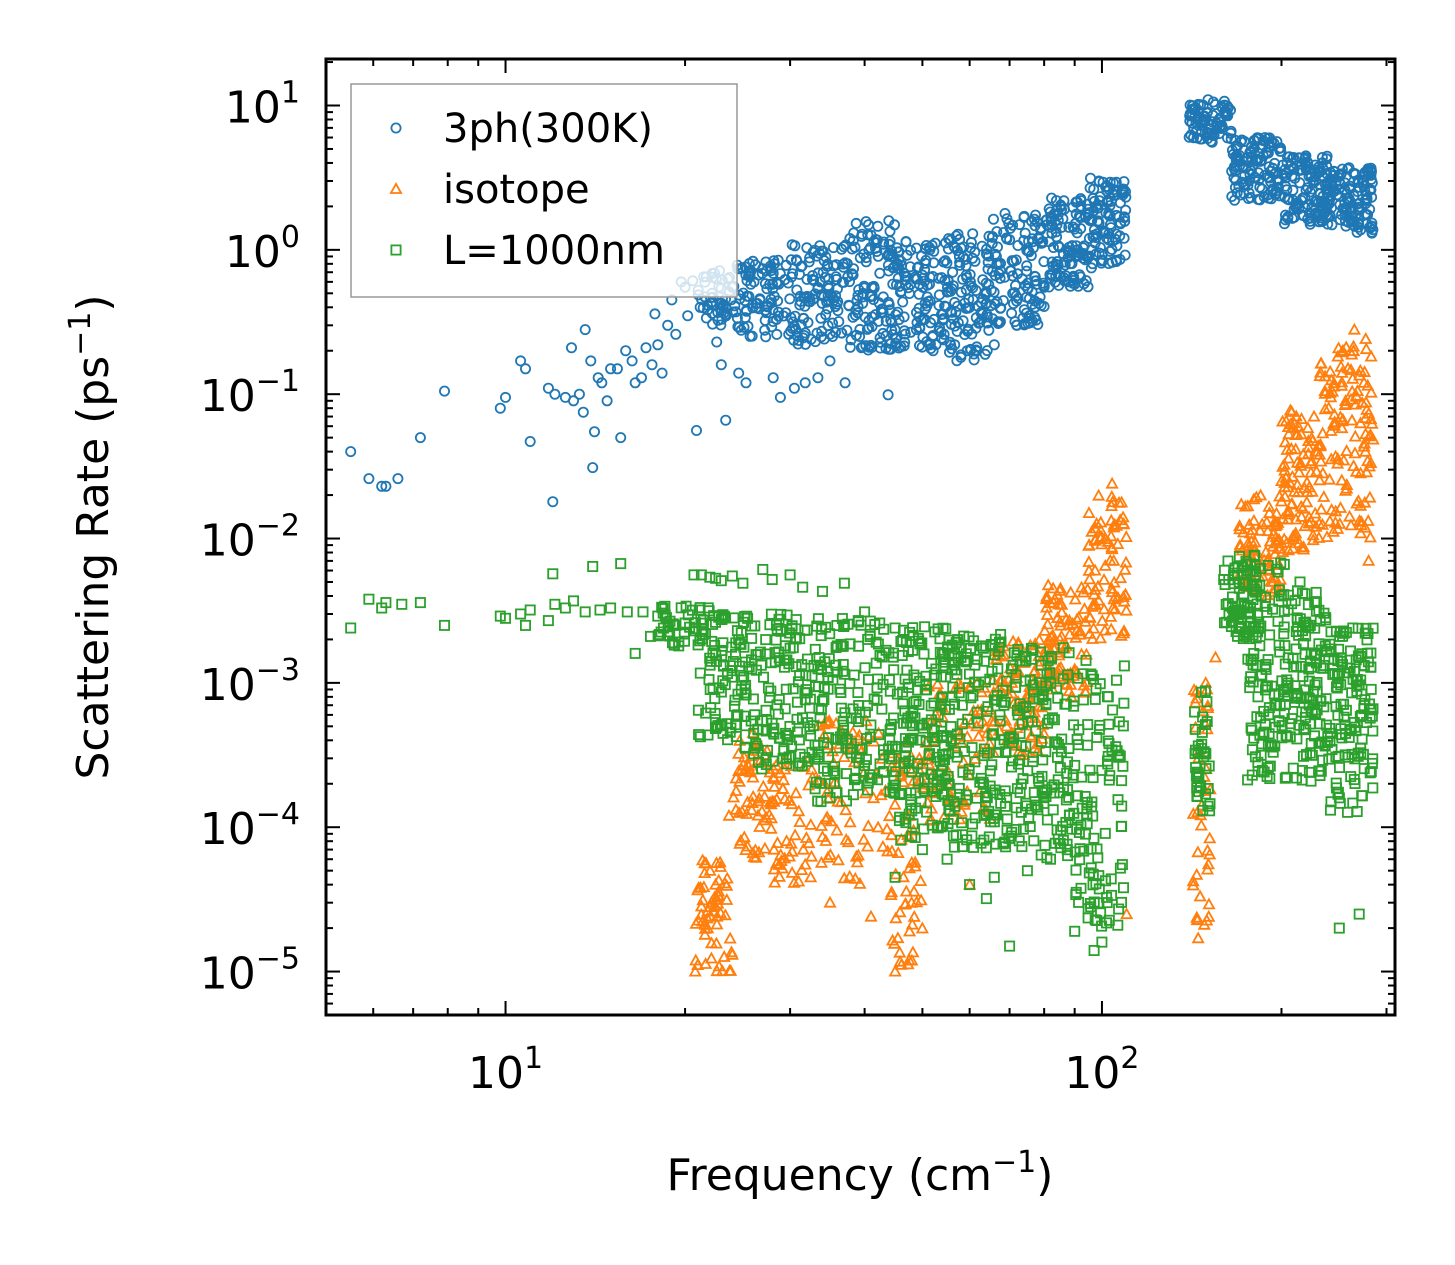 The image size is (1455, 1265). Describe the element at coordinates (91, 536) in the screenshot. I see `y-axis-label: Scattering Rate (ps−1)` at that location.